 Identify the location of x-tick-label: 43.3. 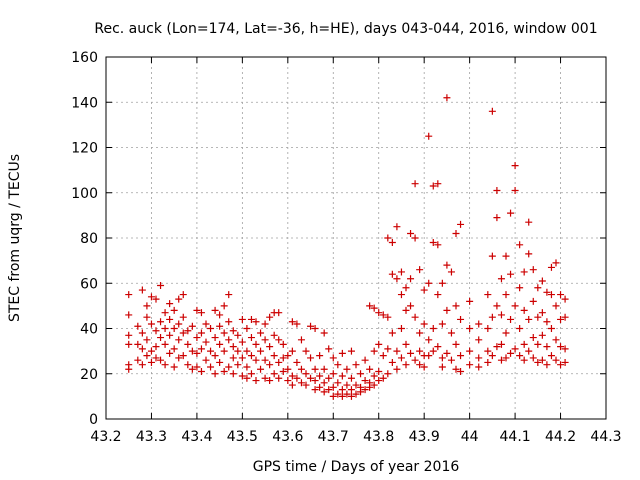
(151, 437).